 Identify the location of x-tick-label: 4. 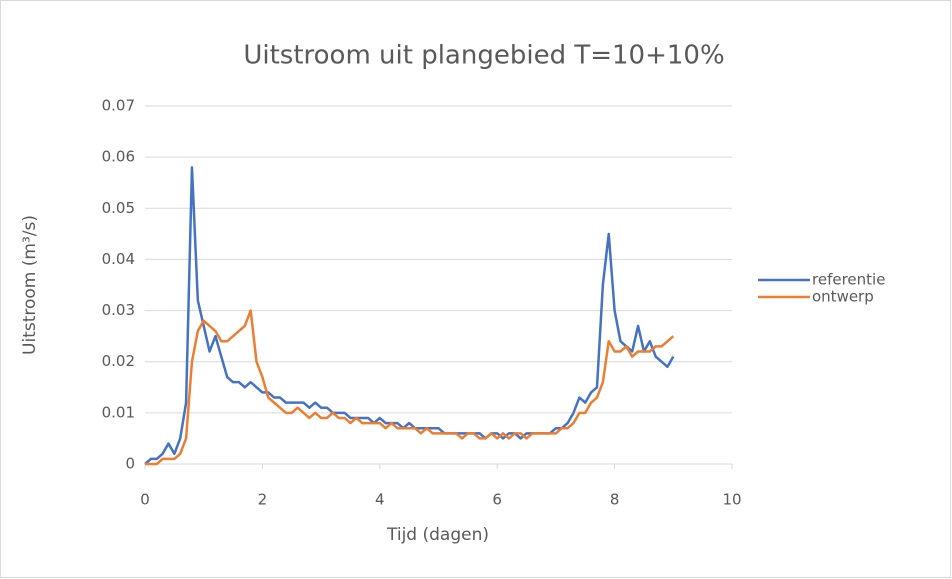
(380, 500).